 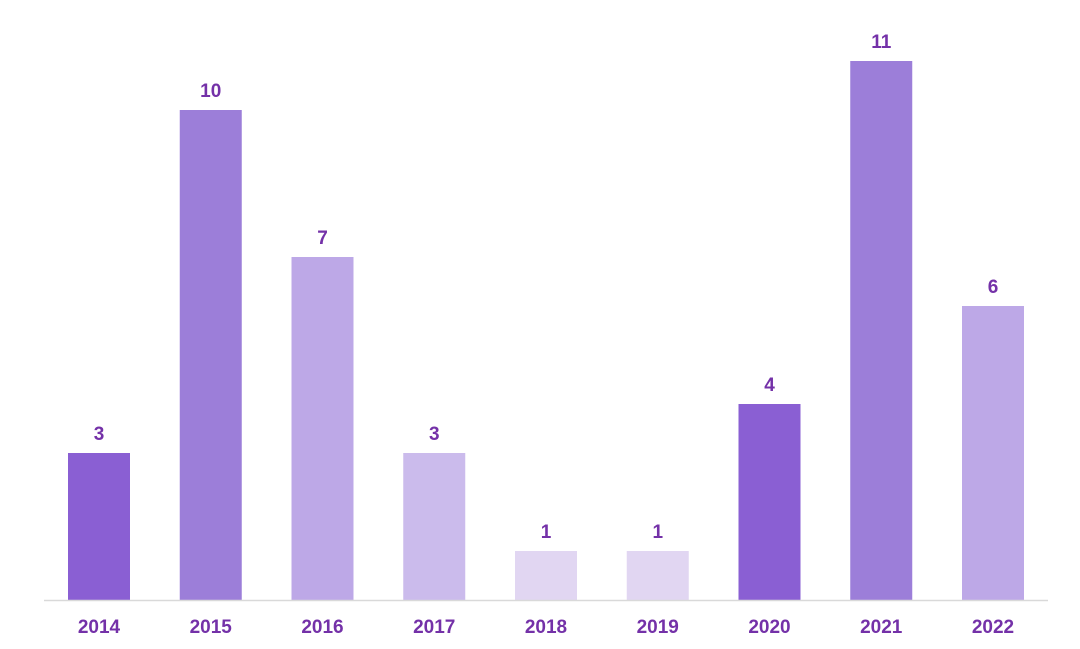 I want to click on bar-2014, so click(x=99, y=526).